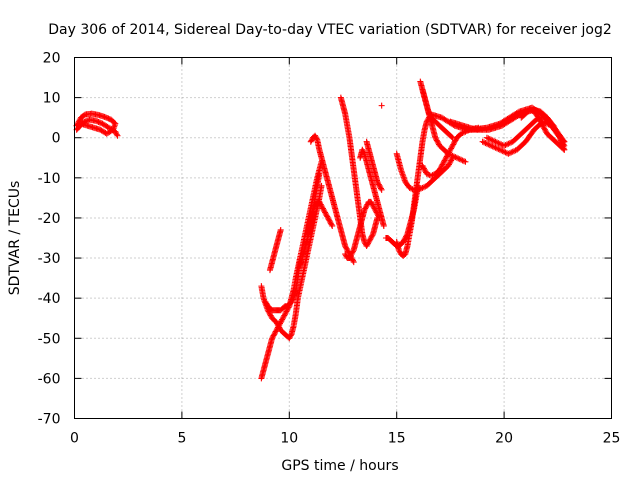 The height and width of the screenshot is (480, 640). I want to click on y-tick-label: -40, so click(49, 299).